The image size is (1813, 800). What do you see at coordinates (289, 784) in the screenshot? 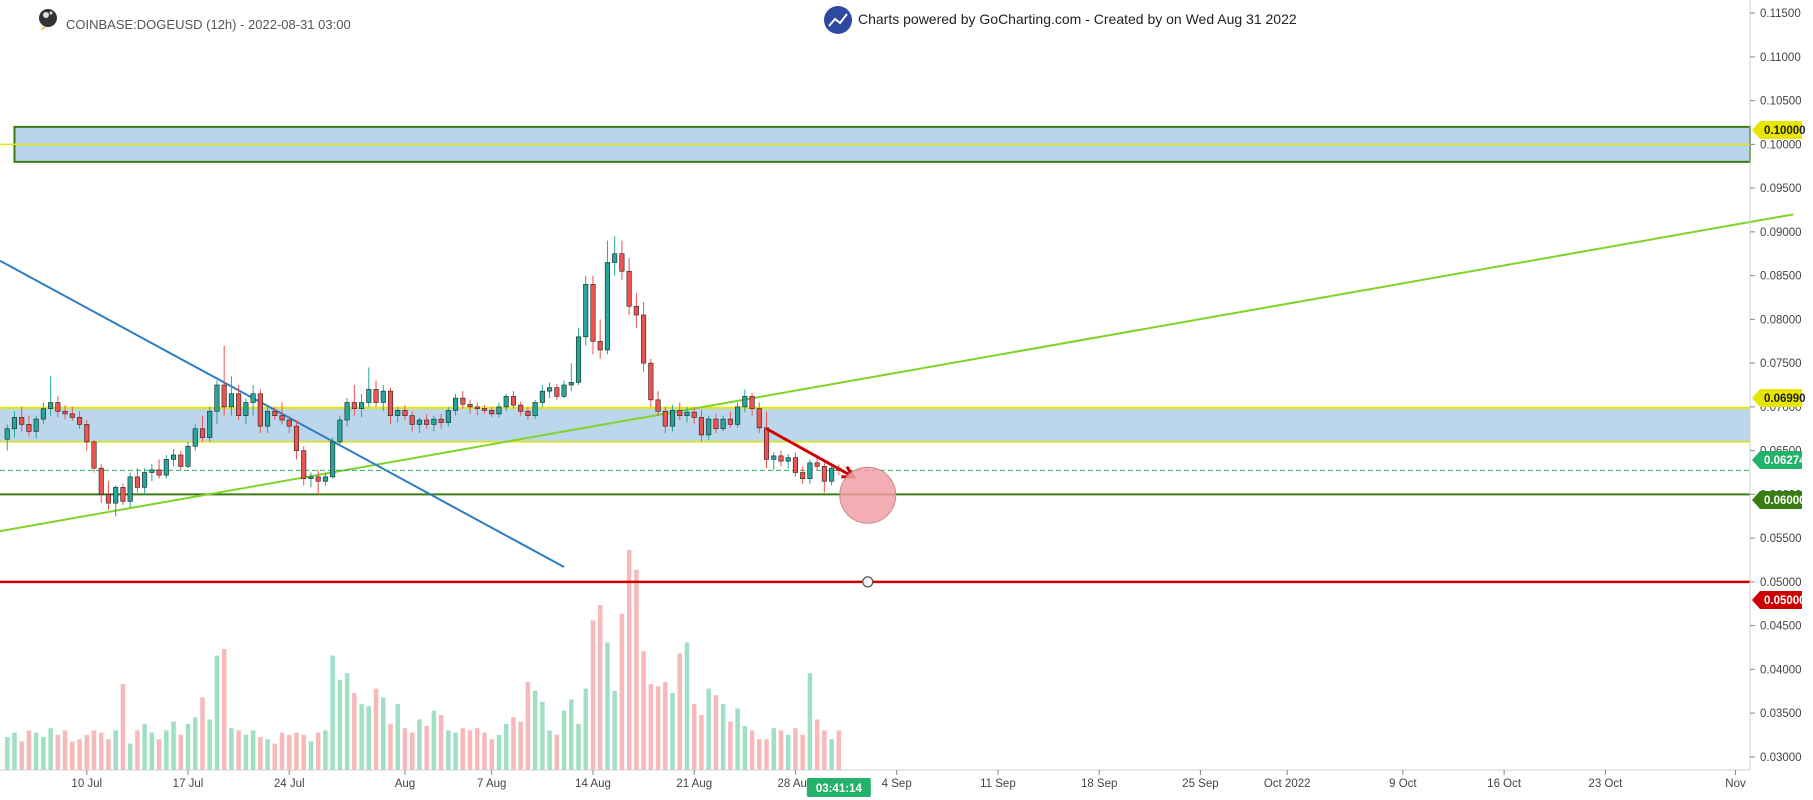
I see `time-tick-label: 24 Jul` at bounding box center [289, 784].